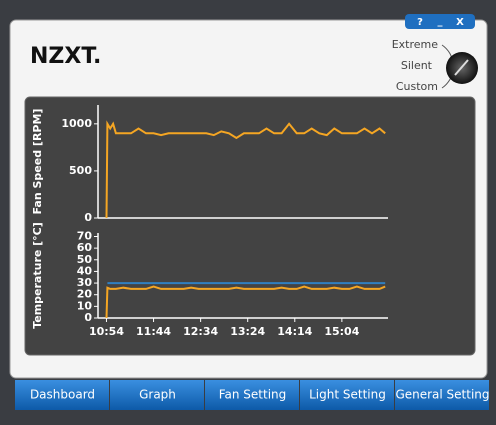  What do you see at coordinates (106, 331) in the screenshot?
I see `x-tick-label: 10:54` at bounding box center [106, 331].